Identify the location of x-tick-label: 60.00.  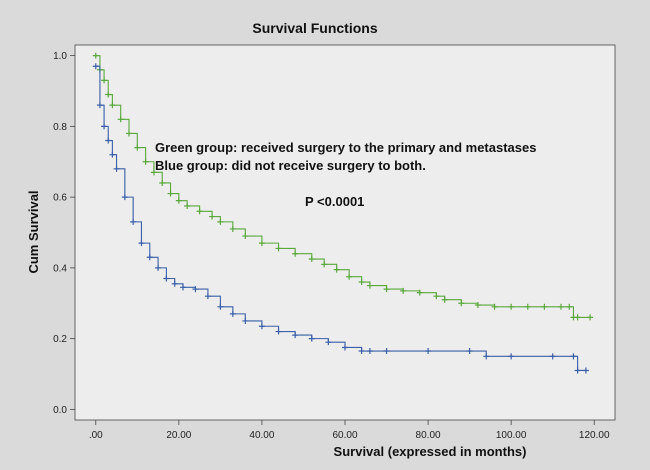
(344, 435).